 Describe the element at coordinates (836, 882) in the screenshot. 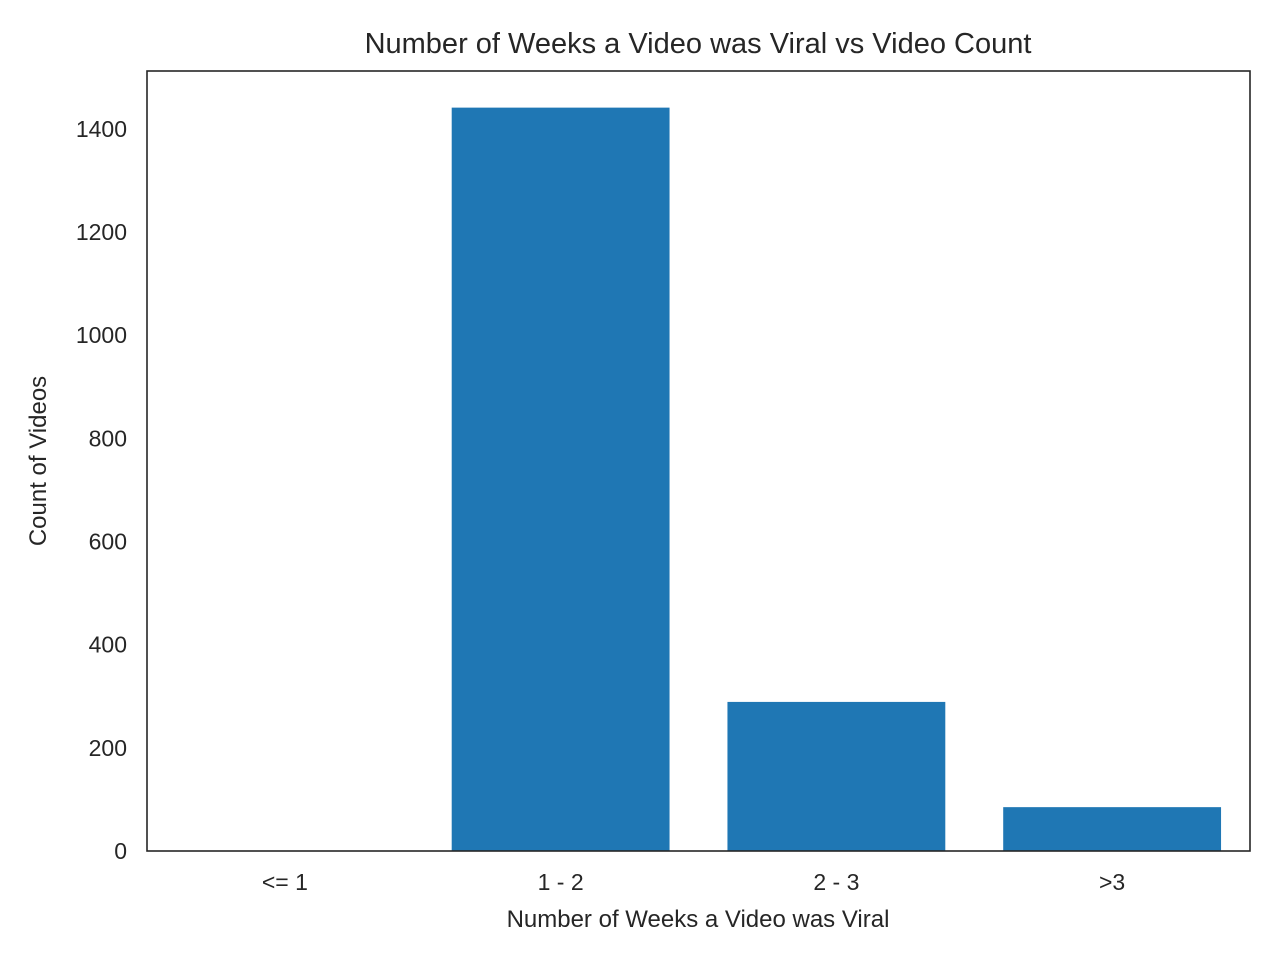

I see `x-tick-label: 2 - 3` at that location.